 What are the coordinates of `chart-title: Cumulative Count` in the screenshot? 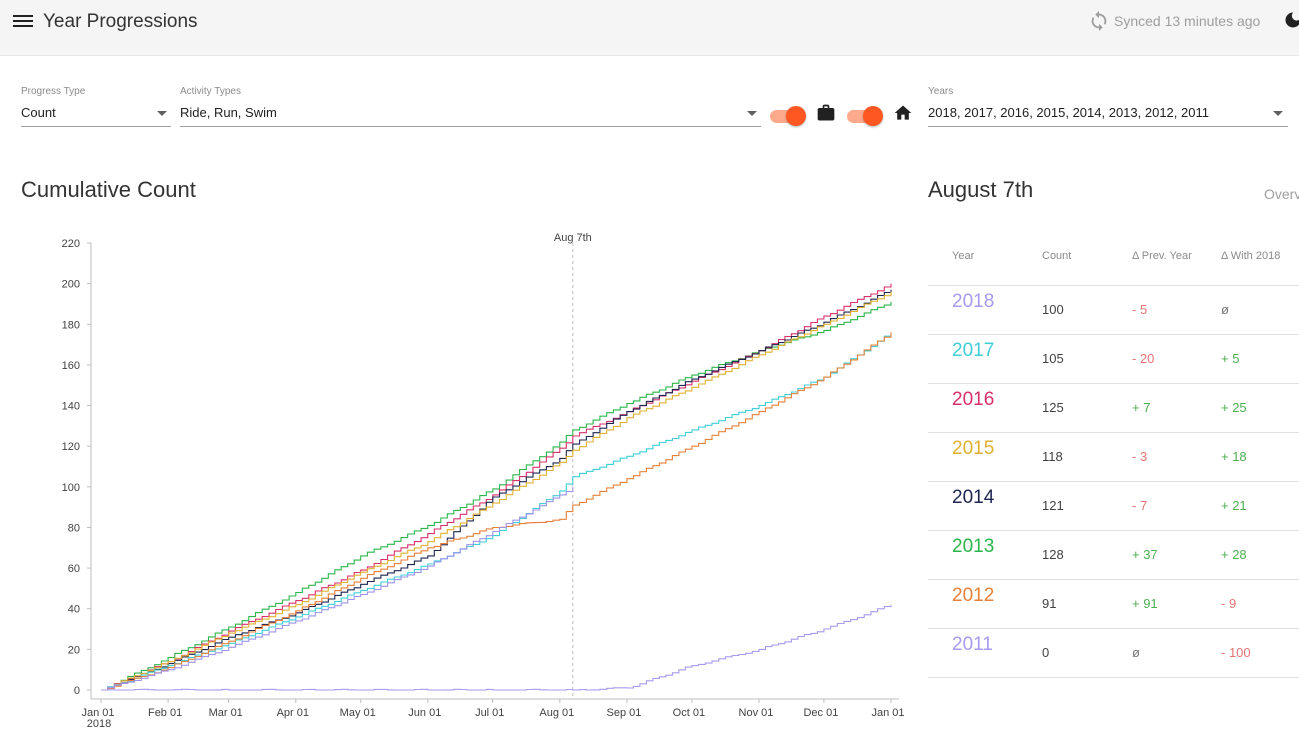 It's located at (108, 189).